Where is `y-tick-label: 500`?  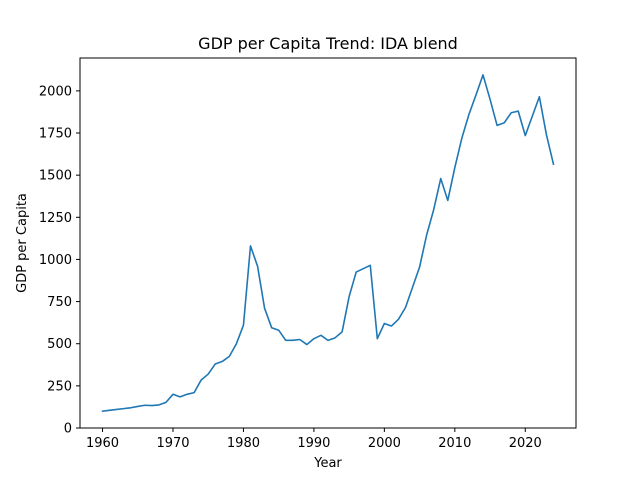
y-tick-label: 500 is located at coordinates (59, 344).